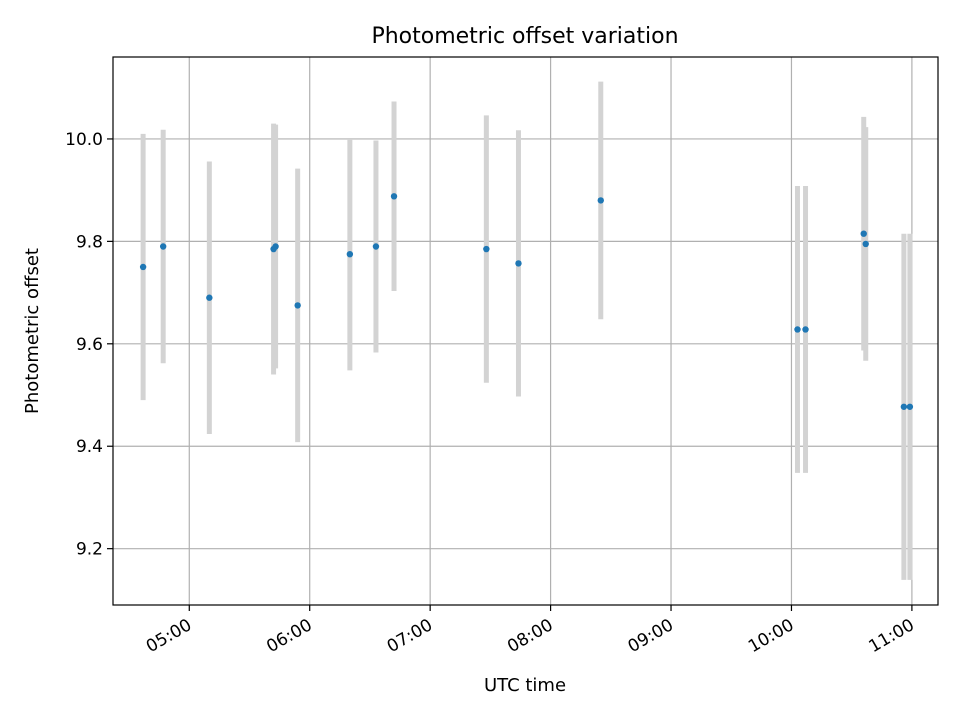  Describe the element at coordinates (89, 550) in the screenshot. I see `y-tick-label: 9.2` at that location.